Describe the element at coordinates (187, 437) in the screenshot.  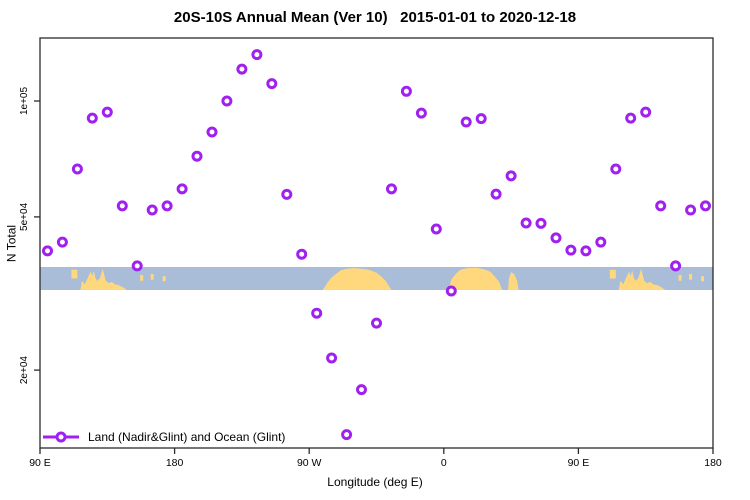
I see `legend-label: Land (Nadir&Glint) and Ocean (Glint)` at that location.